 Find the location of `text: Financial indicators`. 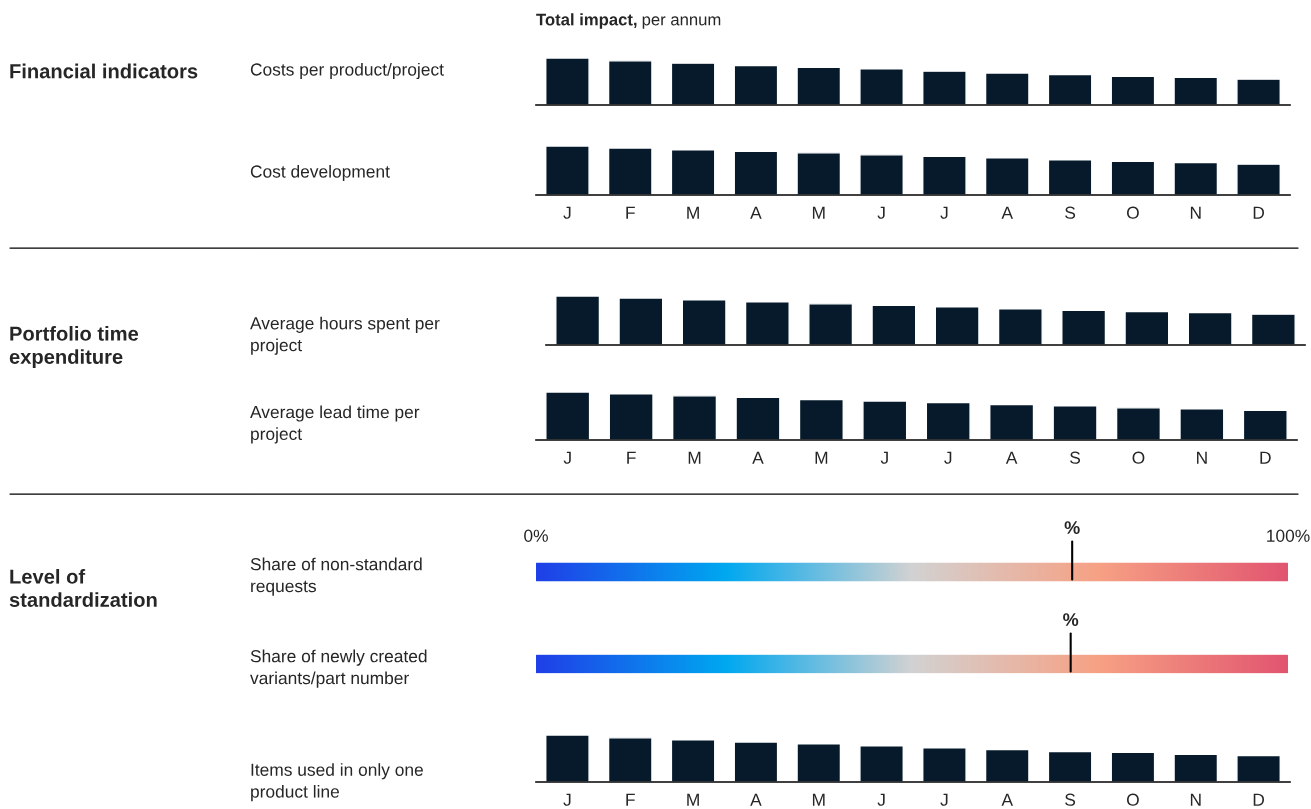

text: Financial indicators is located at coordinates (104, 71).